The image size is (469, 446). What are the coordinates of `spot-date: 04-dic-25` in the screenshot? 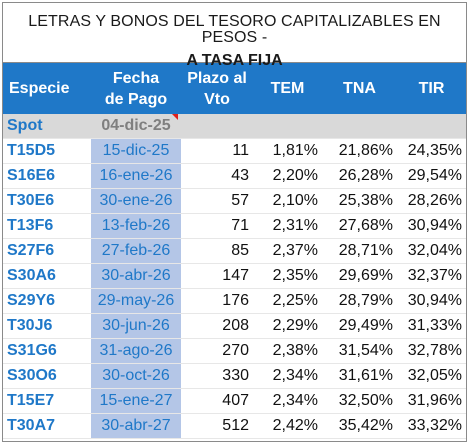 It's located at (136, 126).